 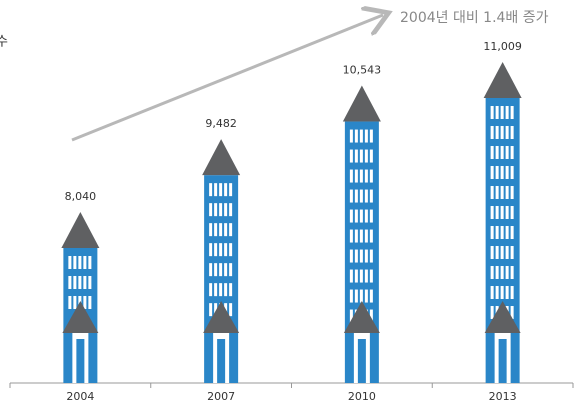 What do you see at coordinates (80, 396) in the screenshot?
I see `x-tick-label: 2004` at bounding box center [80, 396].